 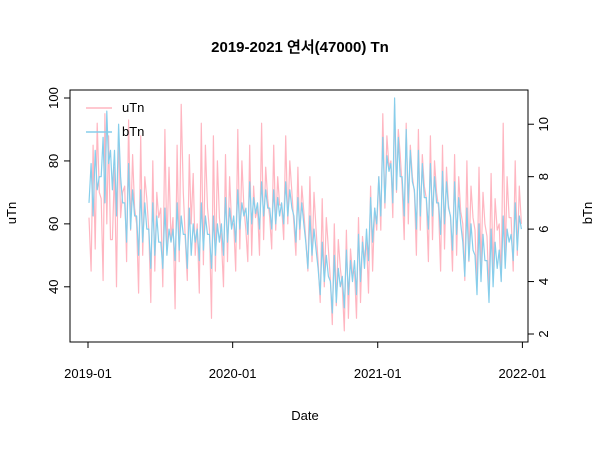 What do you see at coordinates (300, 47) in the screenshot?
I see `chart-title: 2019-2021 연서(47000) Tn` at bounding box center [300, 47].